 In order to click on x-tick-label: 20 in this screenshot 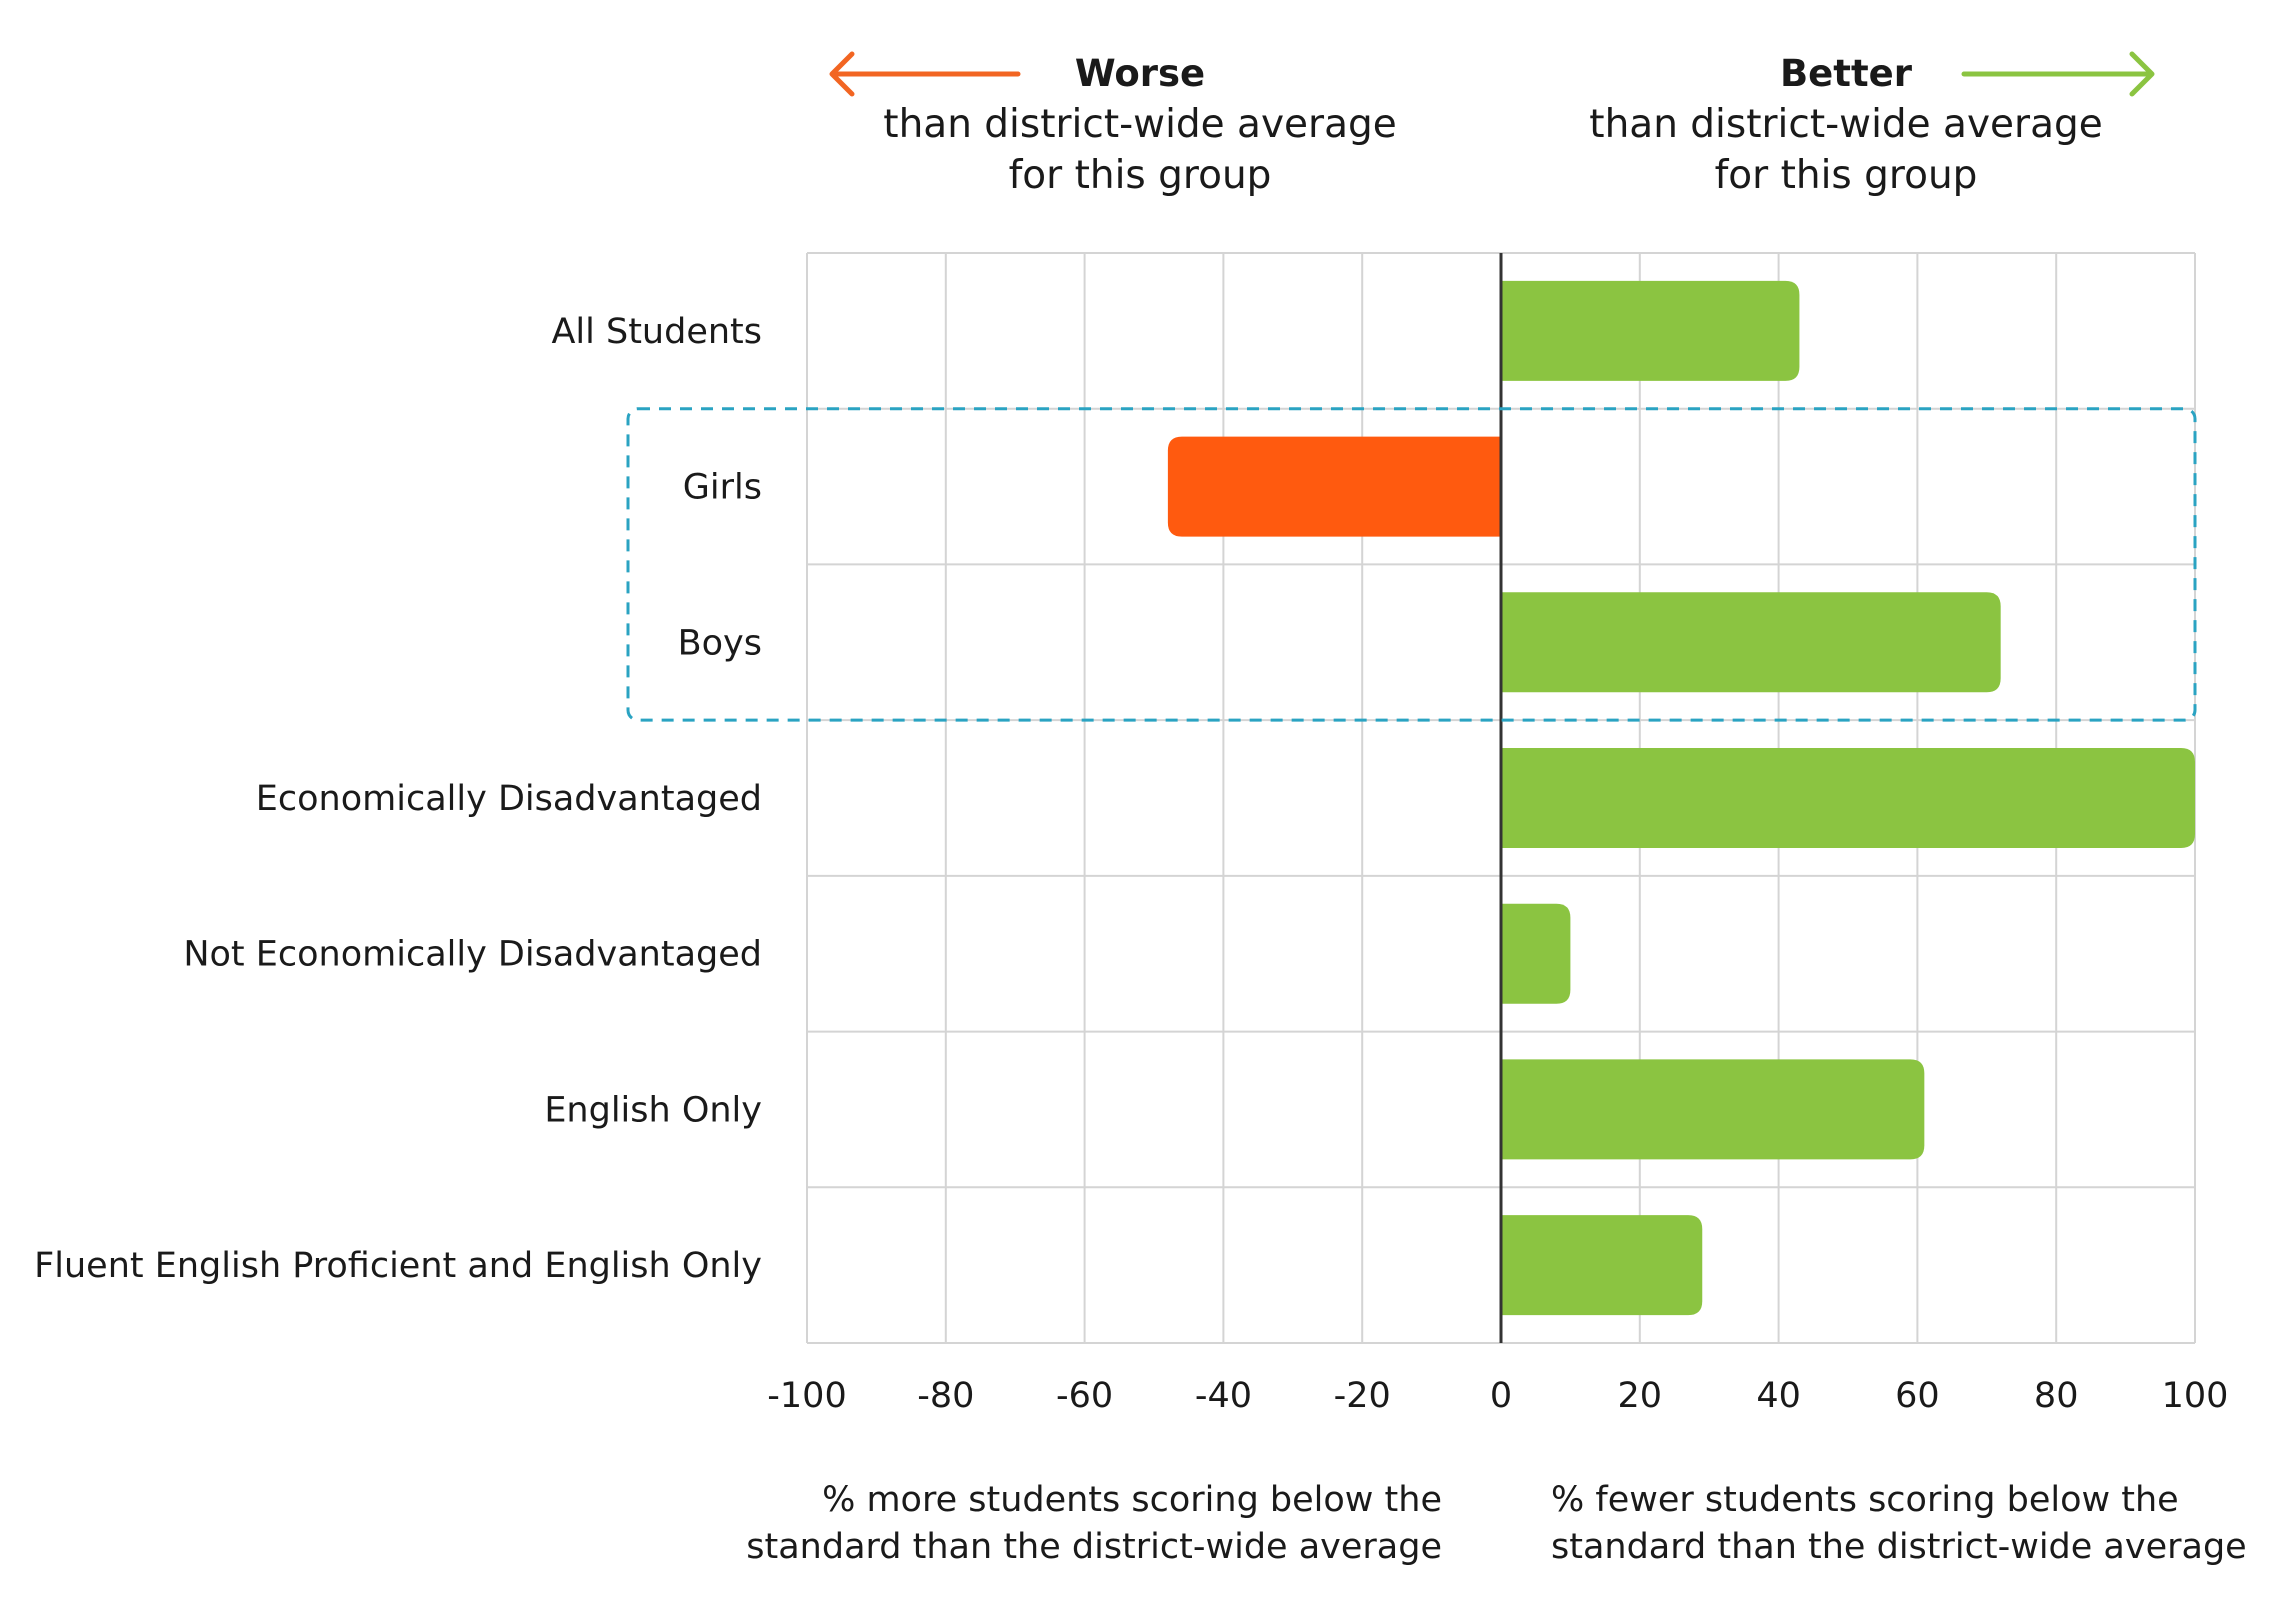, I will do `click(1640, 1396)`.